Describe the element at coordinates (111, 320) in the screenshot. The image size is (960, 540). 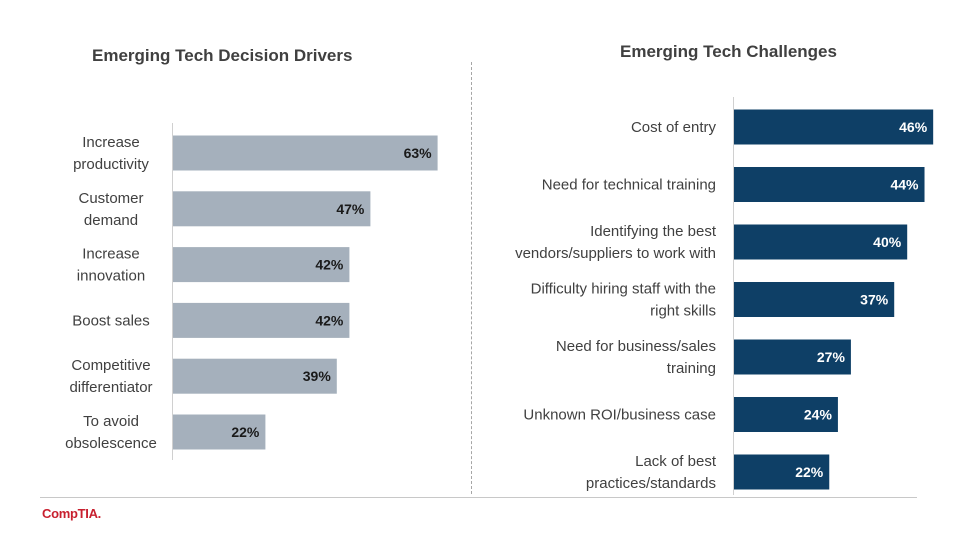
I see `left-category-label: Boost sales` at that location.